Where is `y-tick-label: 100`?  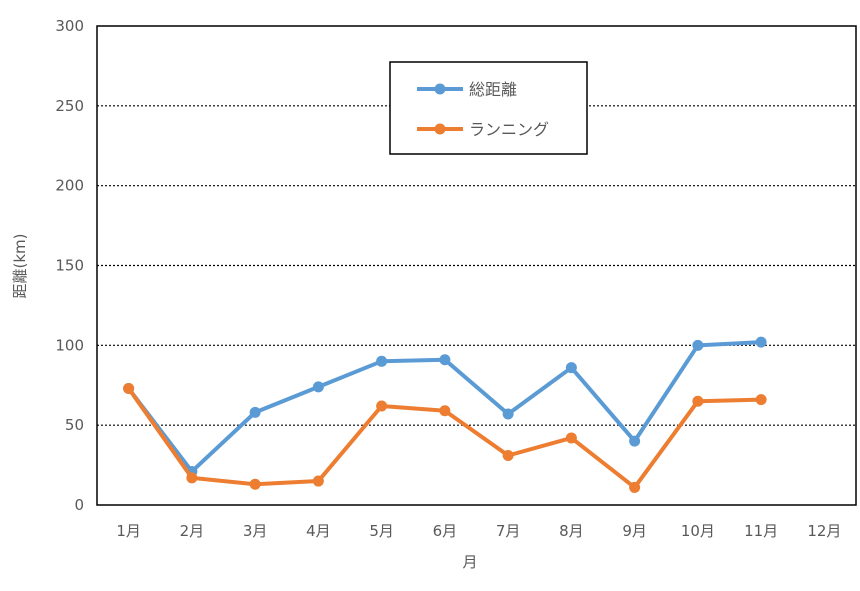
y-tick-label: 100 is located at coordinates (69, 345).